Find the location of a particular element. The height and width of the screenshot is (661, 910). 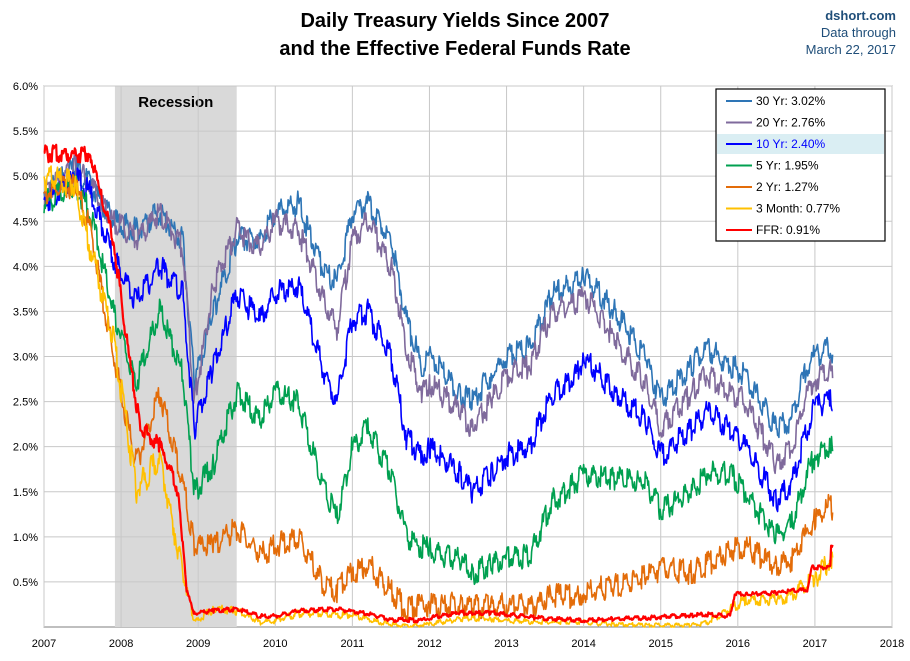

source-note-line2: March 22, 2017 is located at coordinates (850, 49).